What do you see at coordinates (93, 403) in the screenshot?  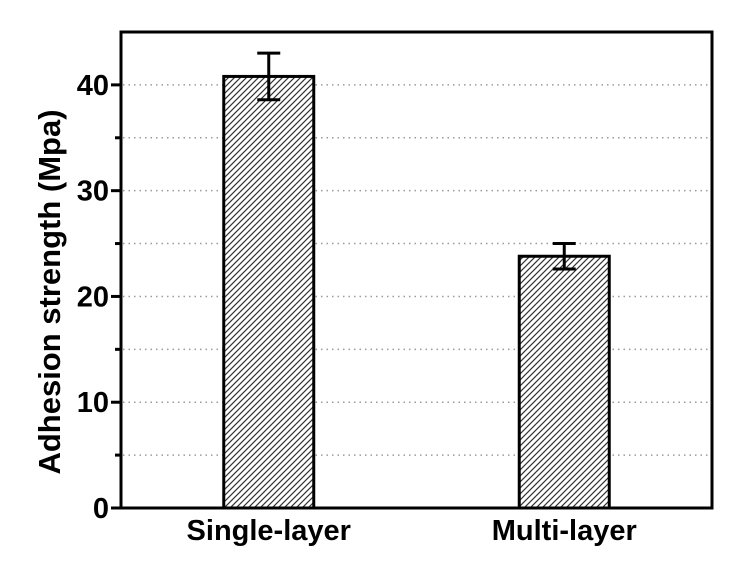 I see `y-tick-label: 10` at bounding box center [93, 403].